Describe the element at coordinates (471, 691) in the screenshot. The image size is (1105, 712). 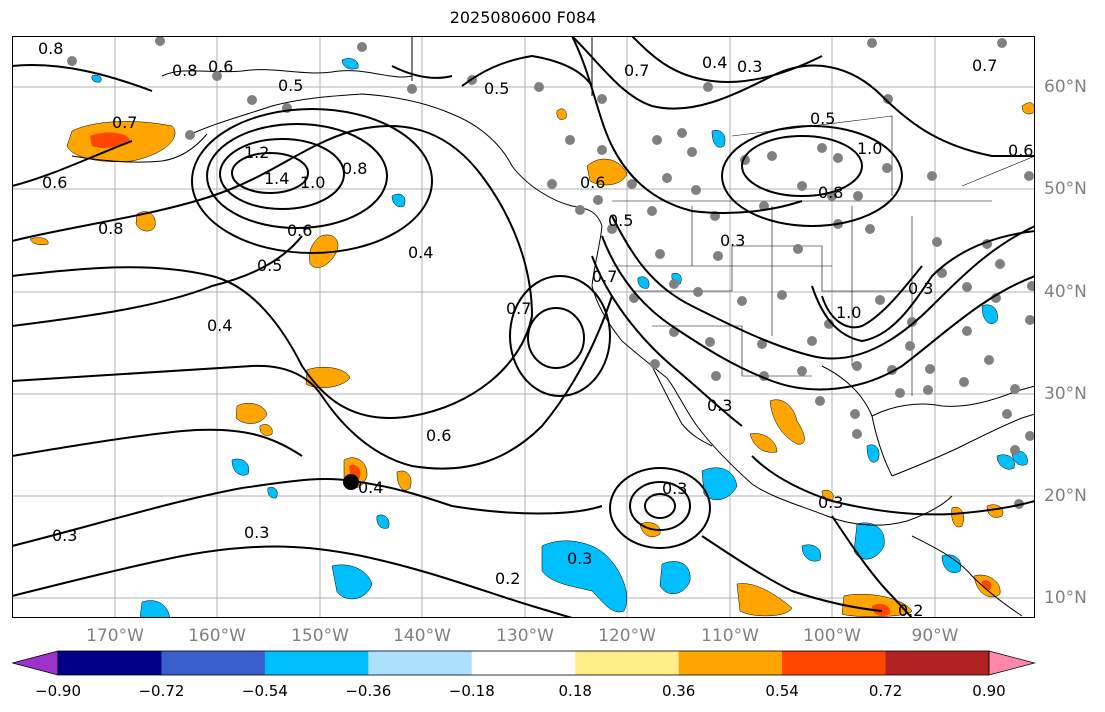
I see `colorbar-tick-label: −0.18` at that location.